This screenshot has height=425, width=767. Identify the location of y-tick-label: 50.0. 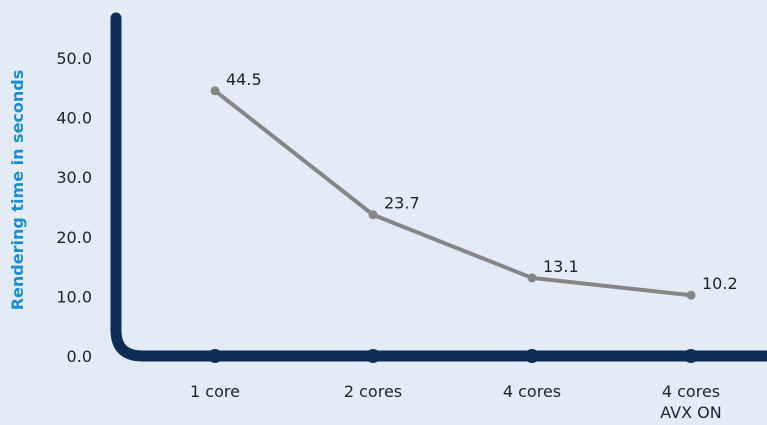
(74, 58).